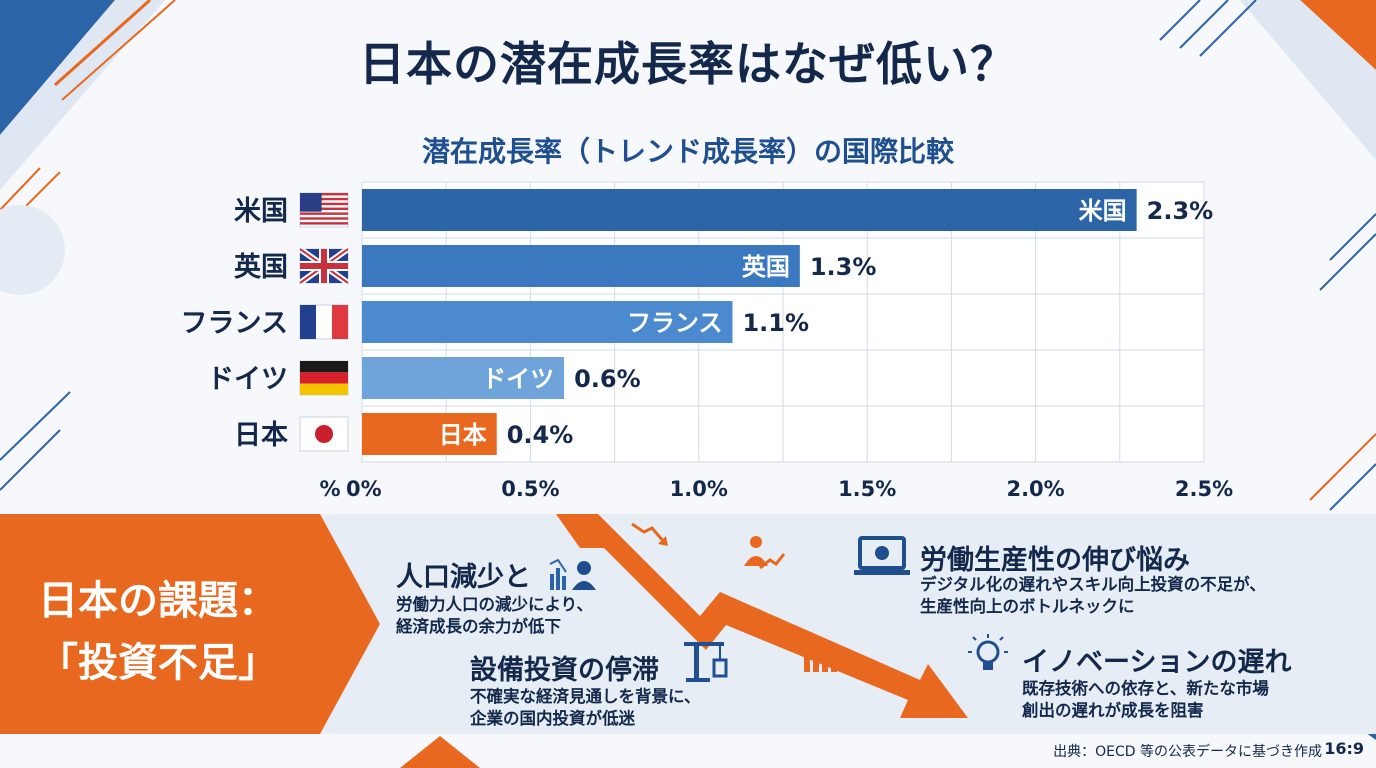 The height and width of the screenshot is (768, 1376). I want to click on x-tick-label: 0.5%, so click(530, 489).